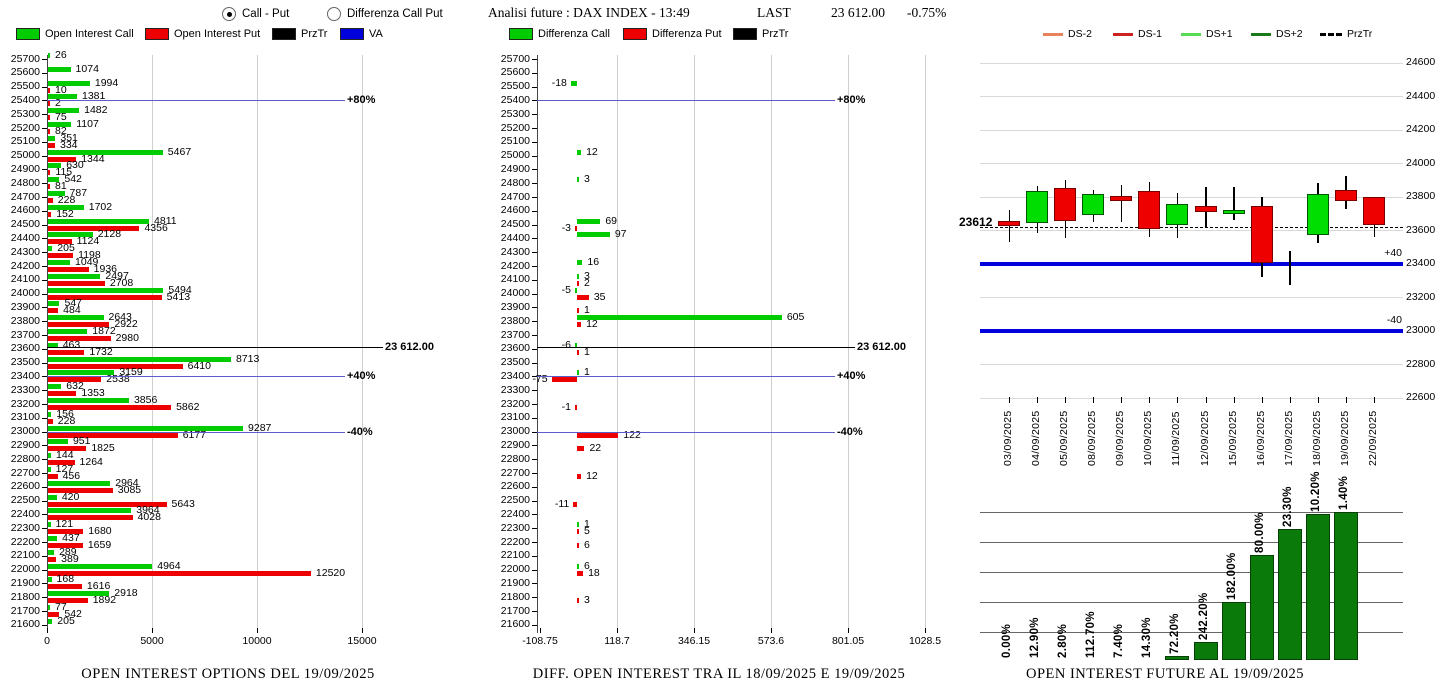 Image resolution: width=1445 pixels, height=687 pixels. I want to click on oi-put-value: 2538, so click(118, 379).